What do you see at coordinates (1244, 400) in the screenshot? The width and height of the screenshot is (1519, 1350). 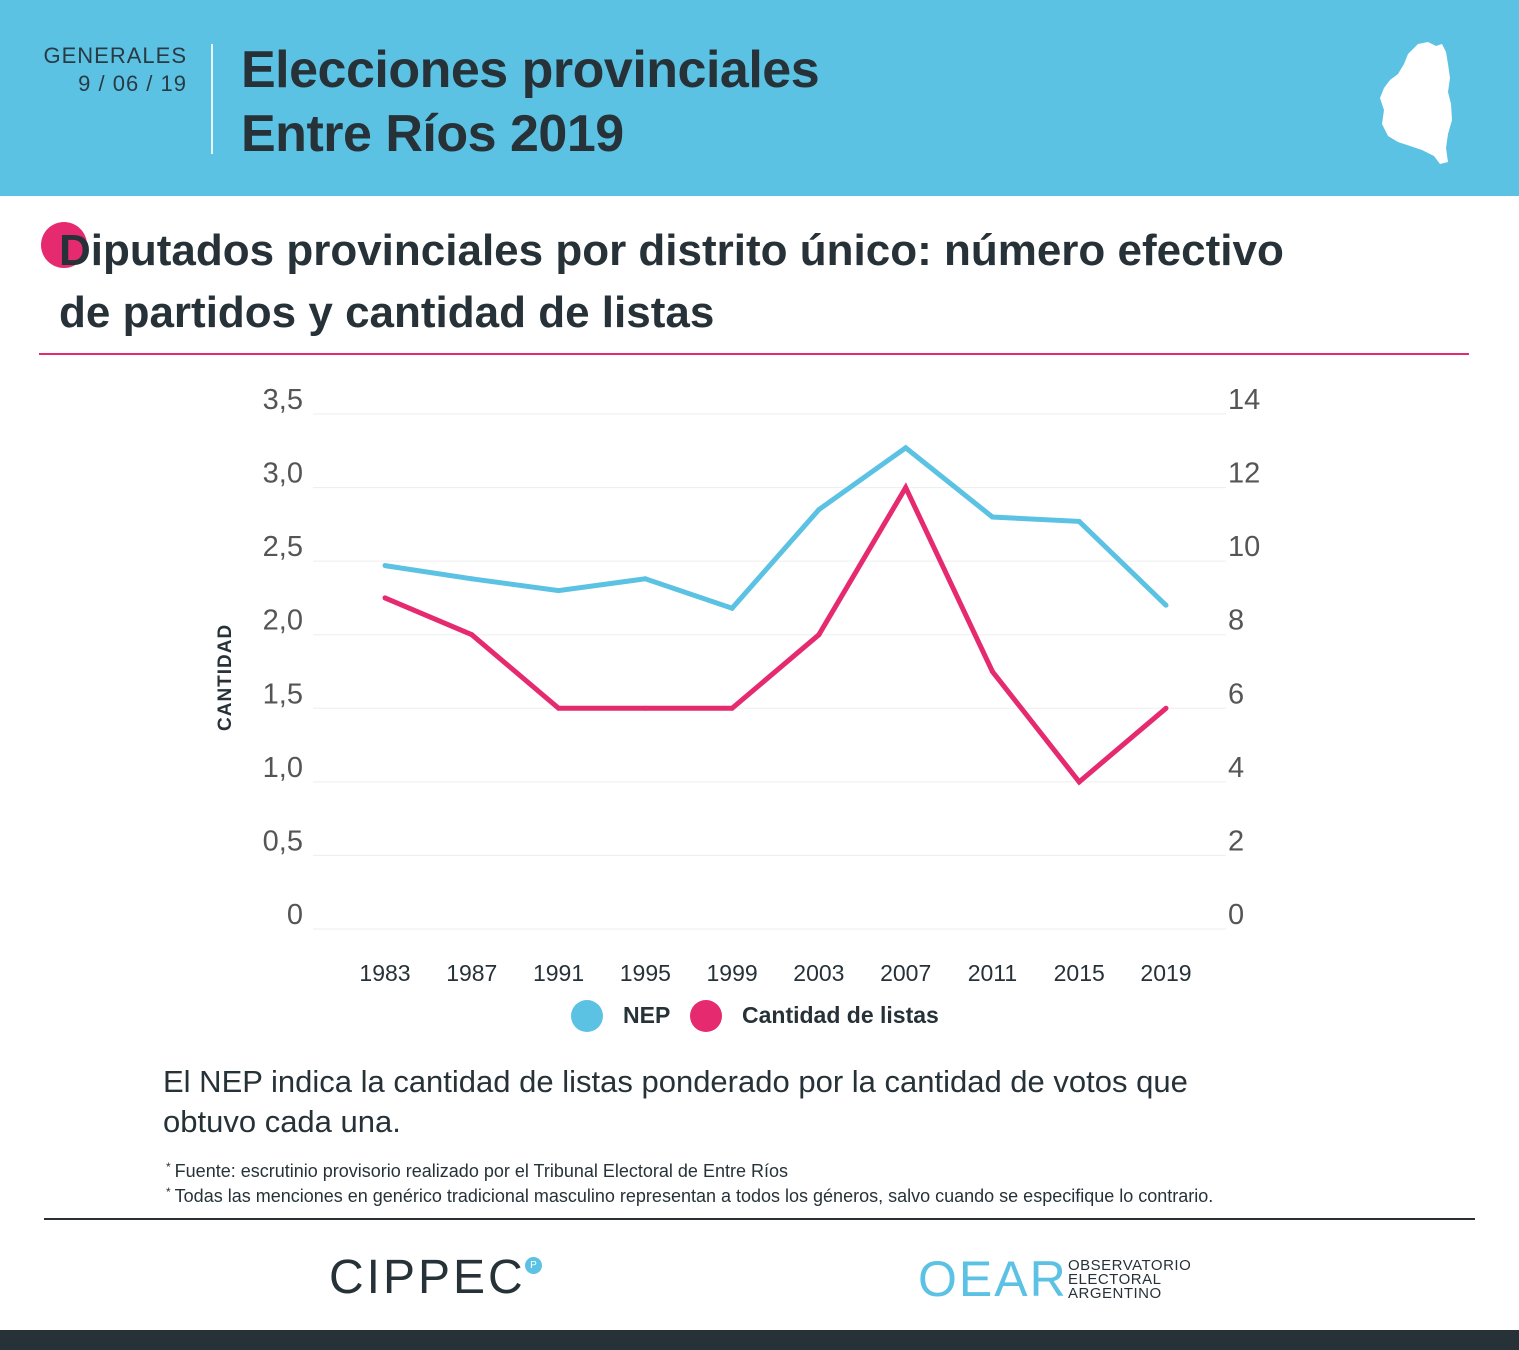 I see `y-right-tick-label: 14` at bounding box center [1244, 400].